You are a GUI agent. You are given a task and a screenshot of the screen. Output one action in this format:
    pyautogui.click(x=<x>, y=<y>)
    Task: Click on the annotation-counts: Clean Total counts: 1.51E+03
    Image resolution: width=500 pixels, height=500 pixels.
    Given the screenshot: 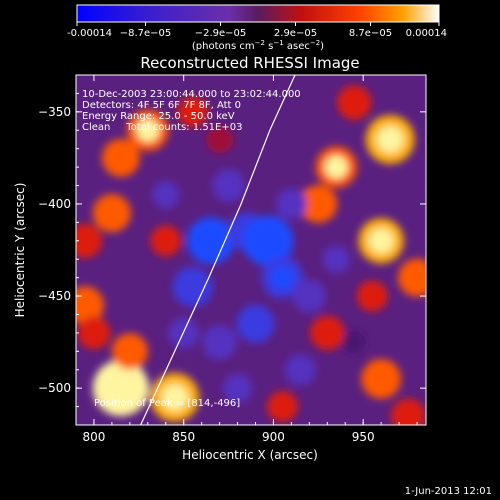 What is the action you would take?
    pyautogui.click(x=162, y=127)
    